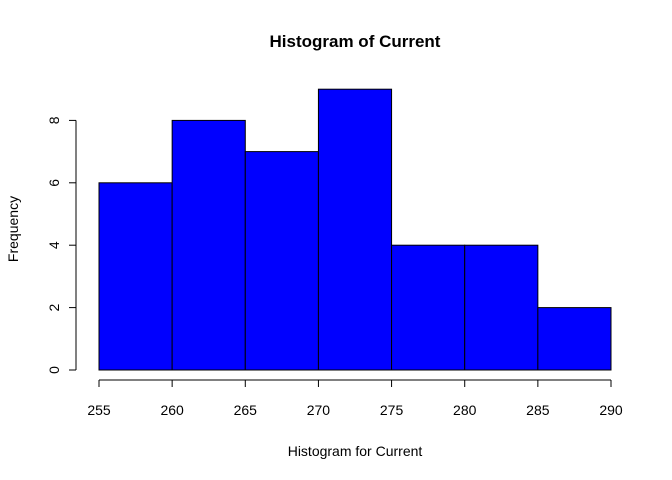 The height and width of the screenshot is (480, 672). I want to click on x-tick-label: 285, so click(538, 410).